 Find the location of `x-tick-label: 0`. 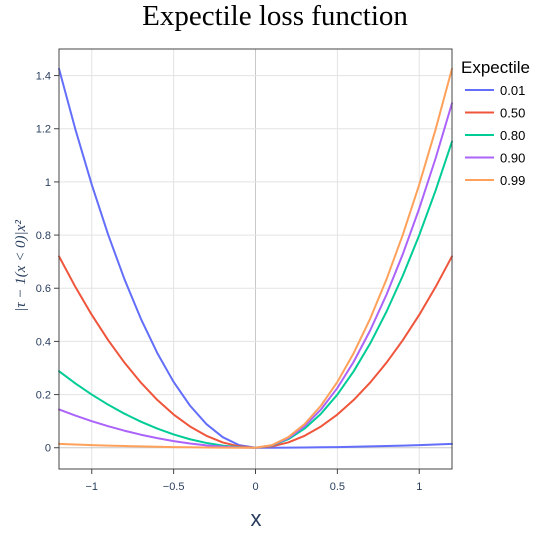

x-tick-label: 0 is located at coordinates (255, 487).